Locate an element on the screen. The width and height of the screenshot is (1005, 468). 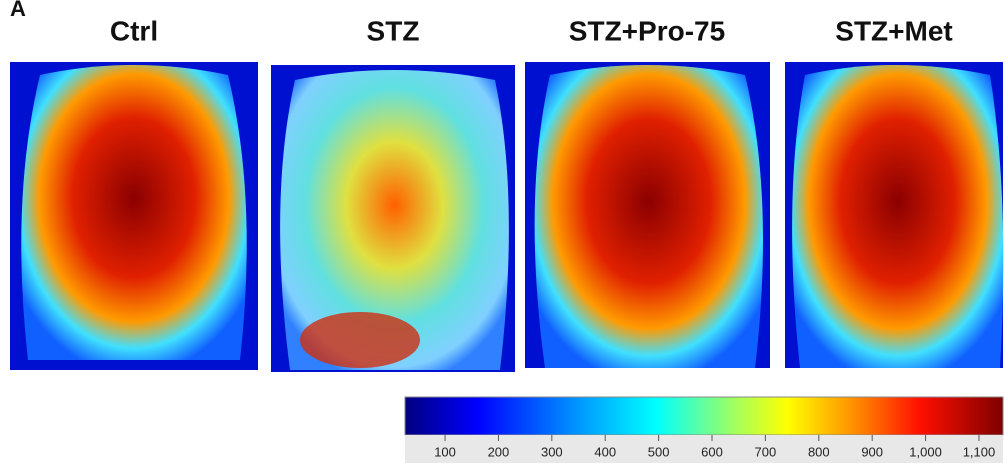
tick-label: 200 is located at coordinates (499, 451).